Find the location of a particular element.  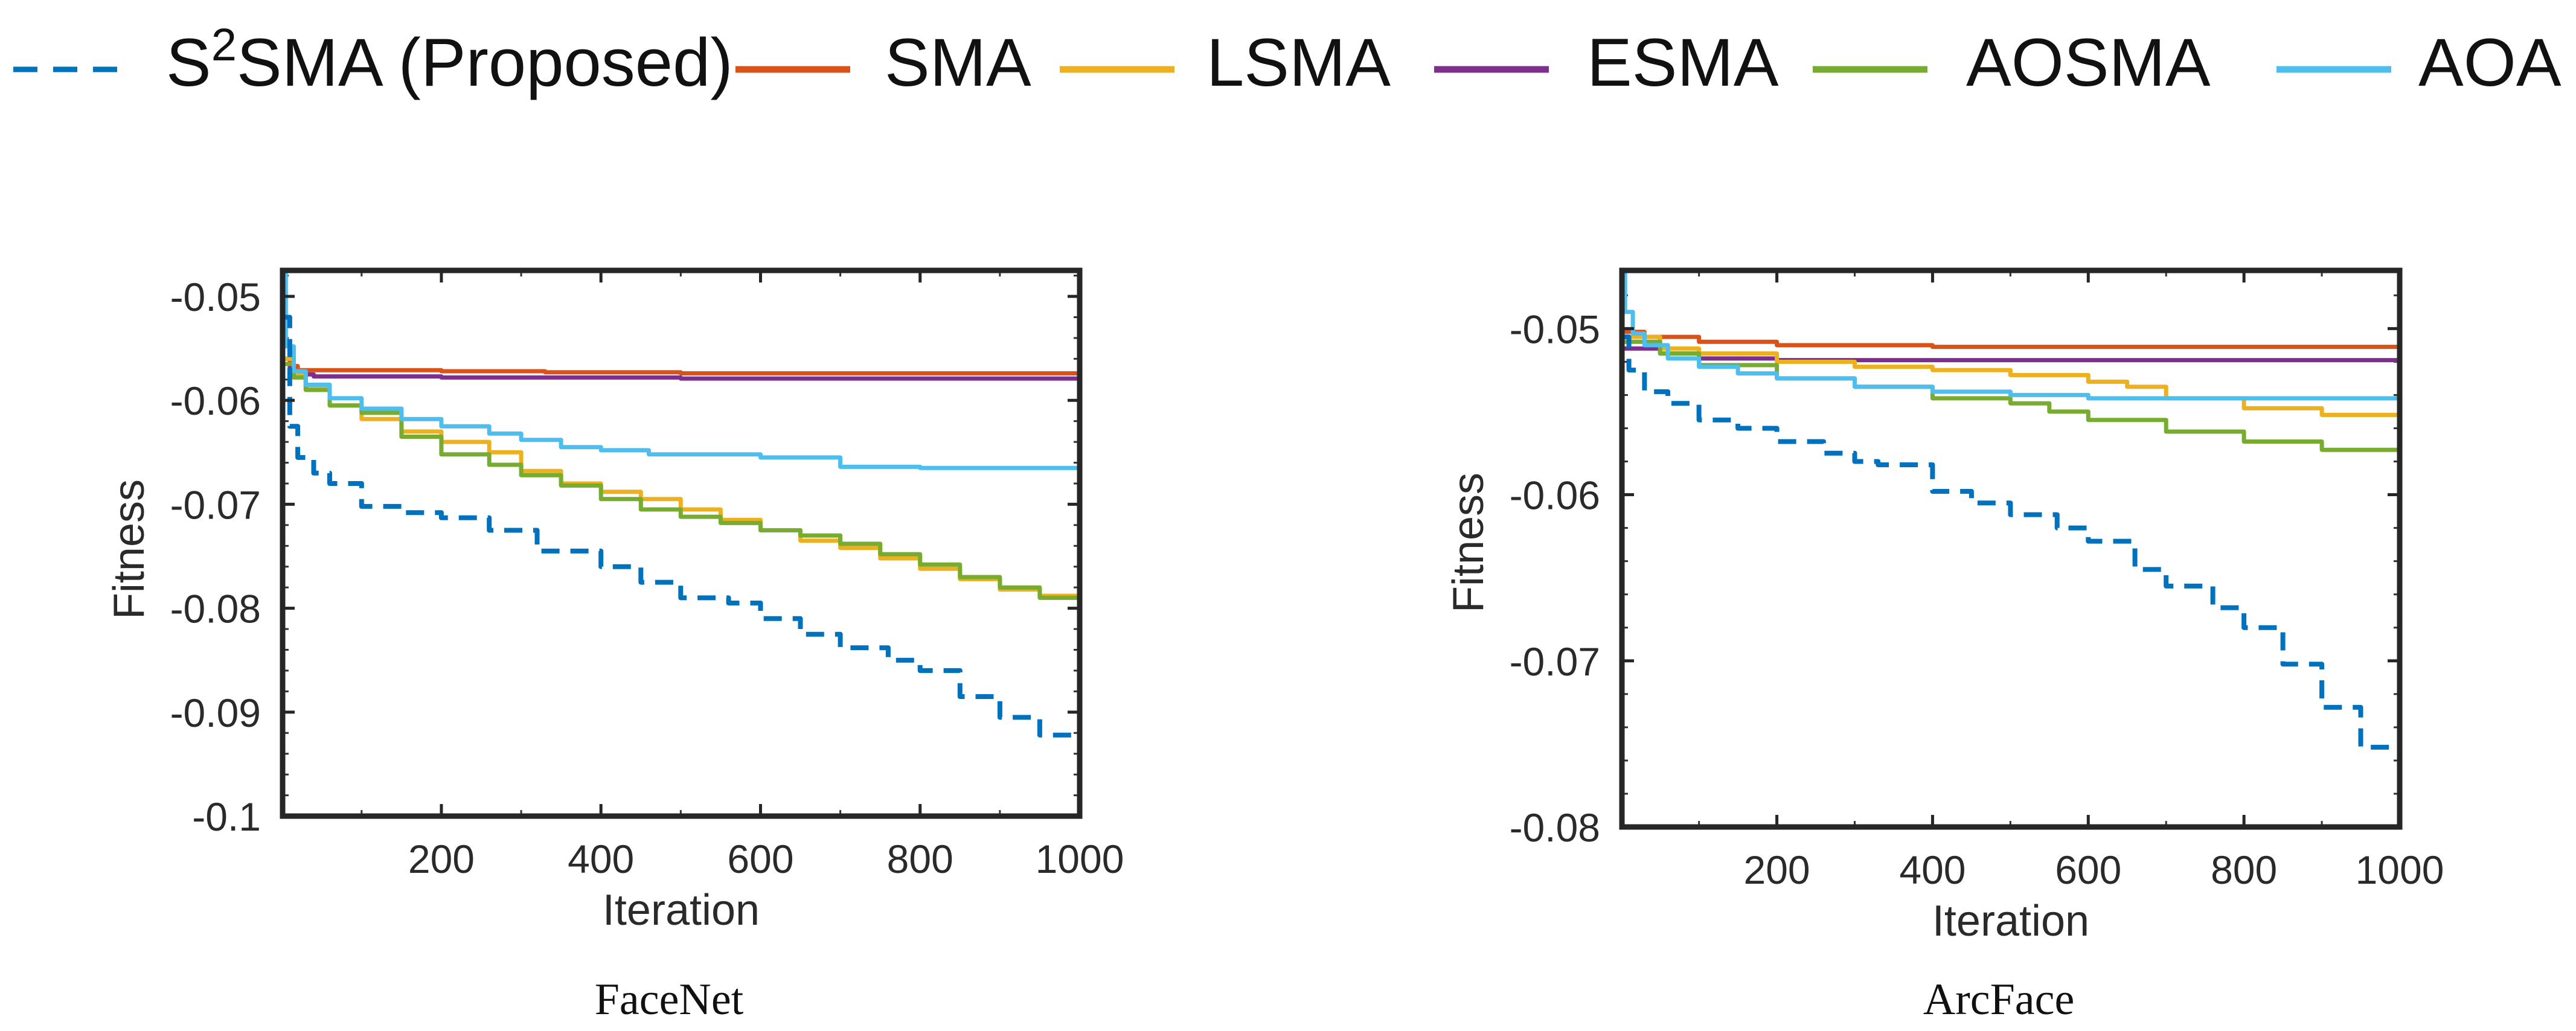

legend-label-main: LSMA is located at coordinates (1298, 62).